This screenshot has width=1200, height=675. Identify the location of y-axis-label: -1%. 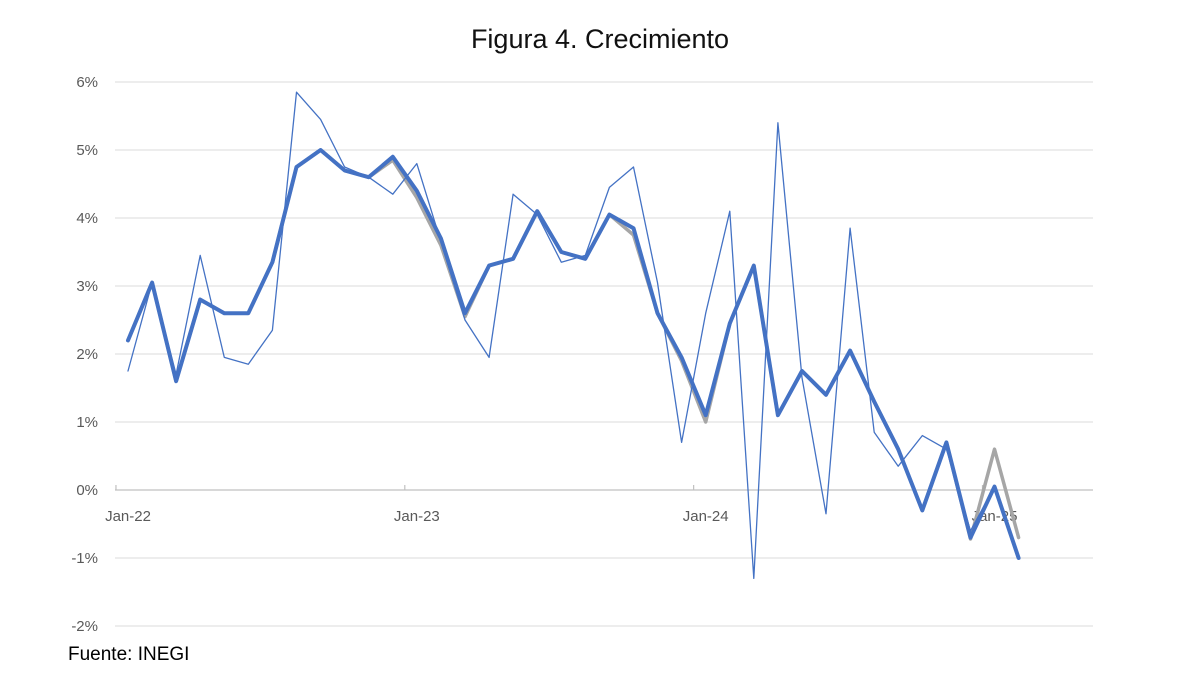
(84, 558).